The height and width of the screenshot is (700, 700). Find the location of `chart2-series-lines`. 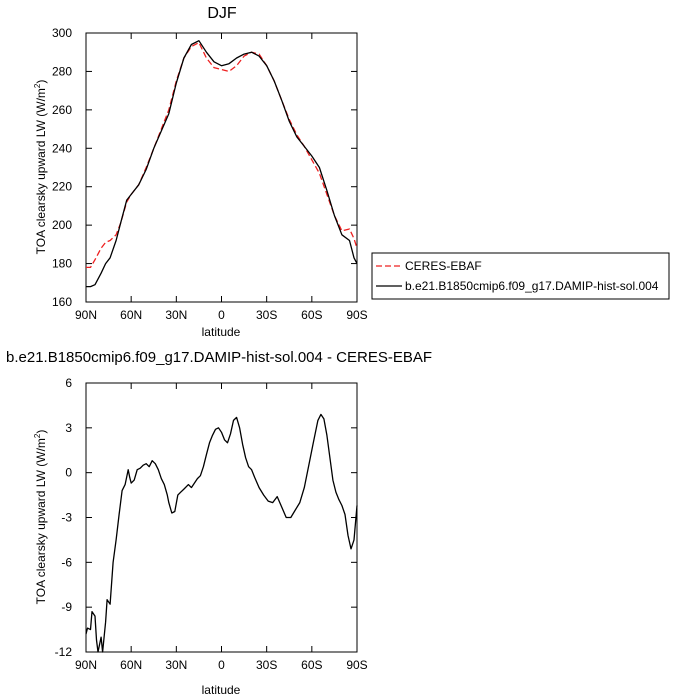

chart2-series-lines is located at coordinates (221, 533).